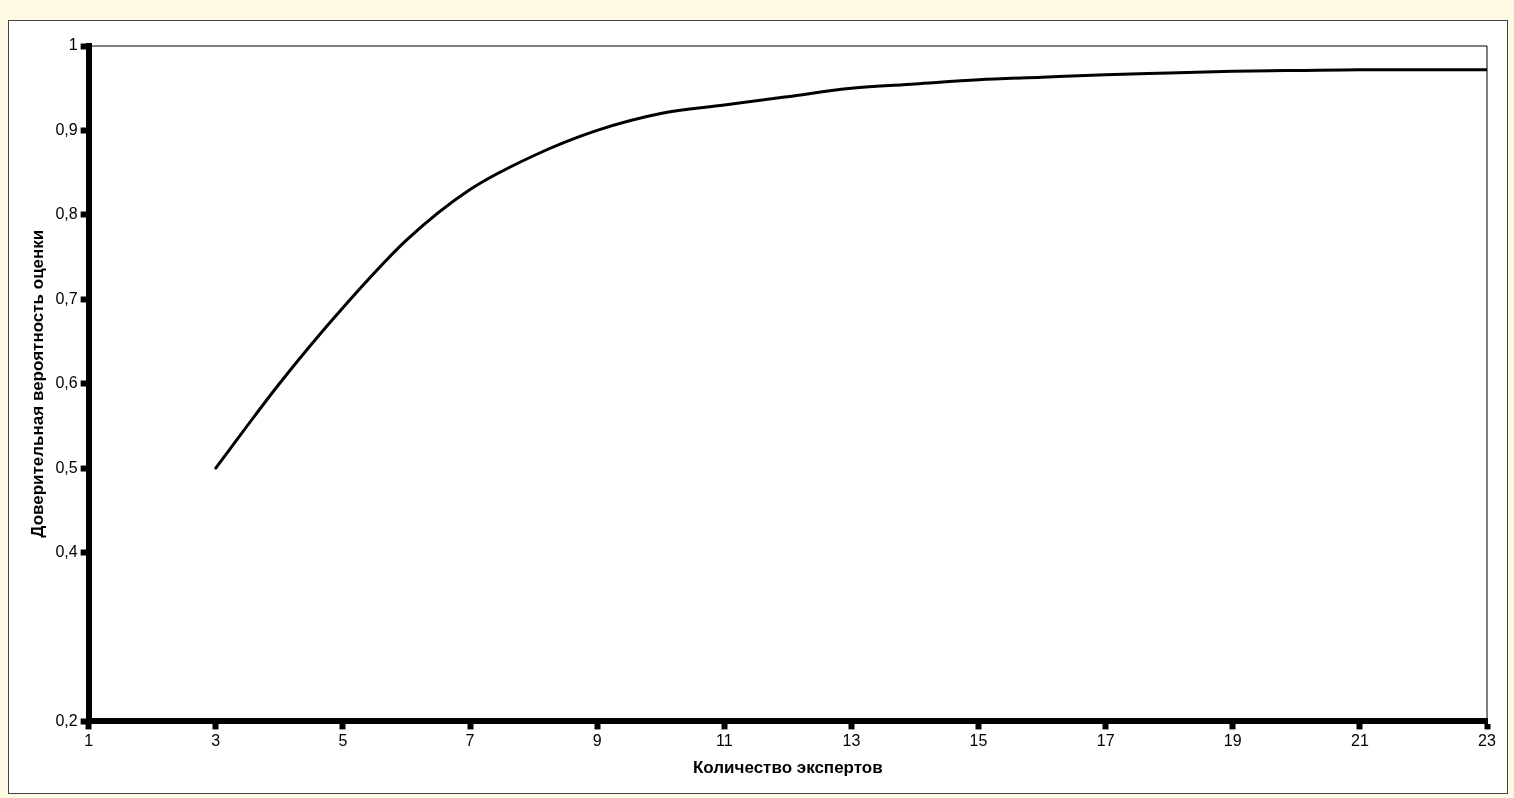  Describe the element at coordinates (73, 45) in the screenshot. I see `y-tick-label: 1` at that location.